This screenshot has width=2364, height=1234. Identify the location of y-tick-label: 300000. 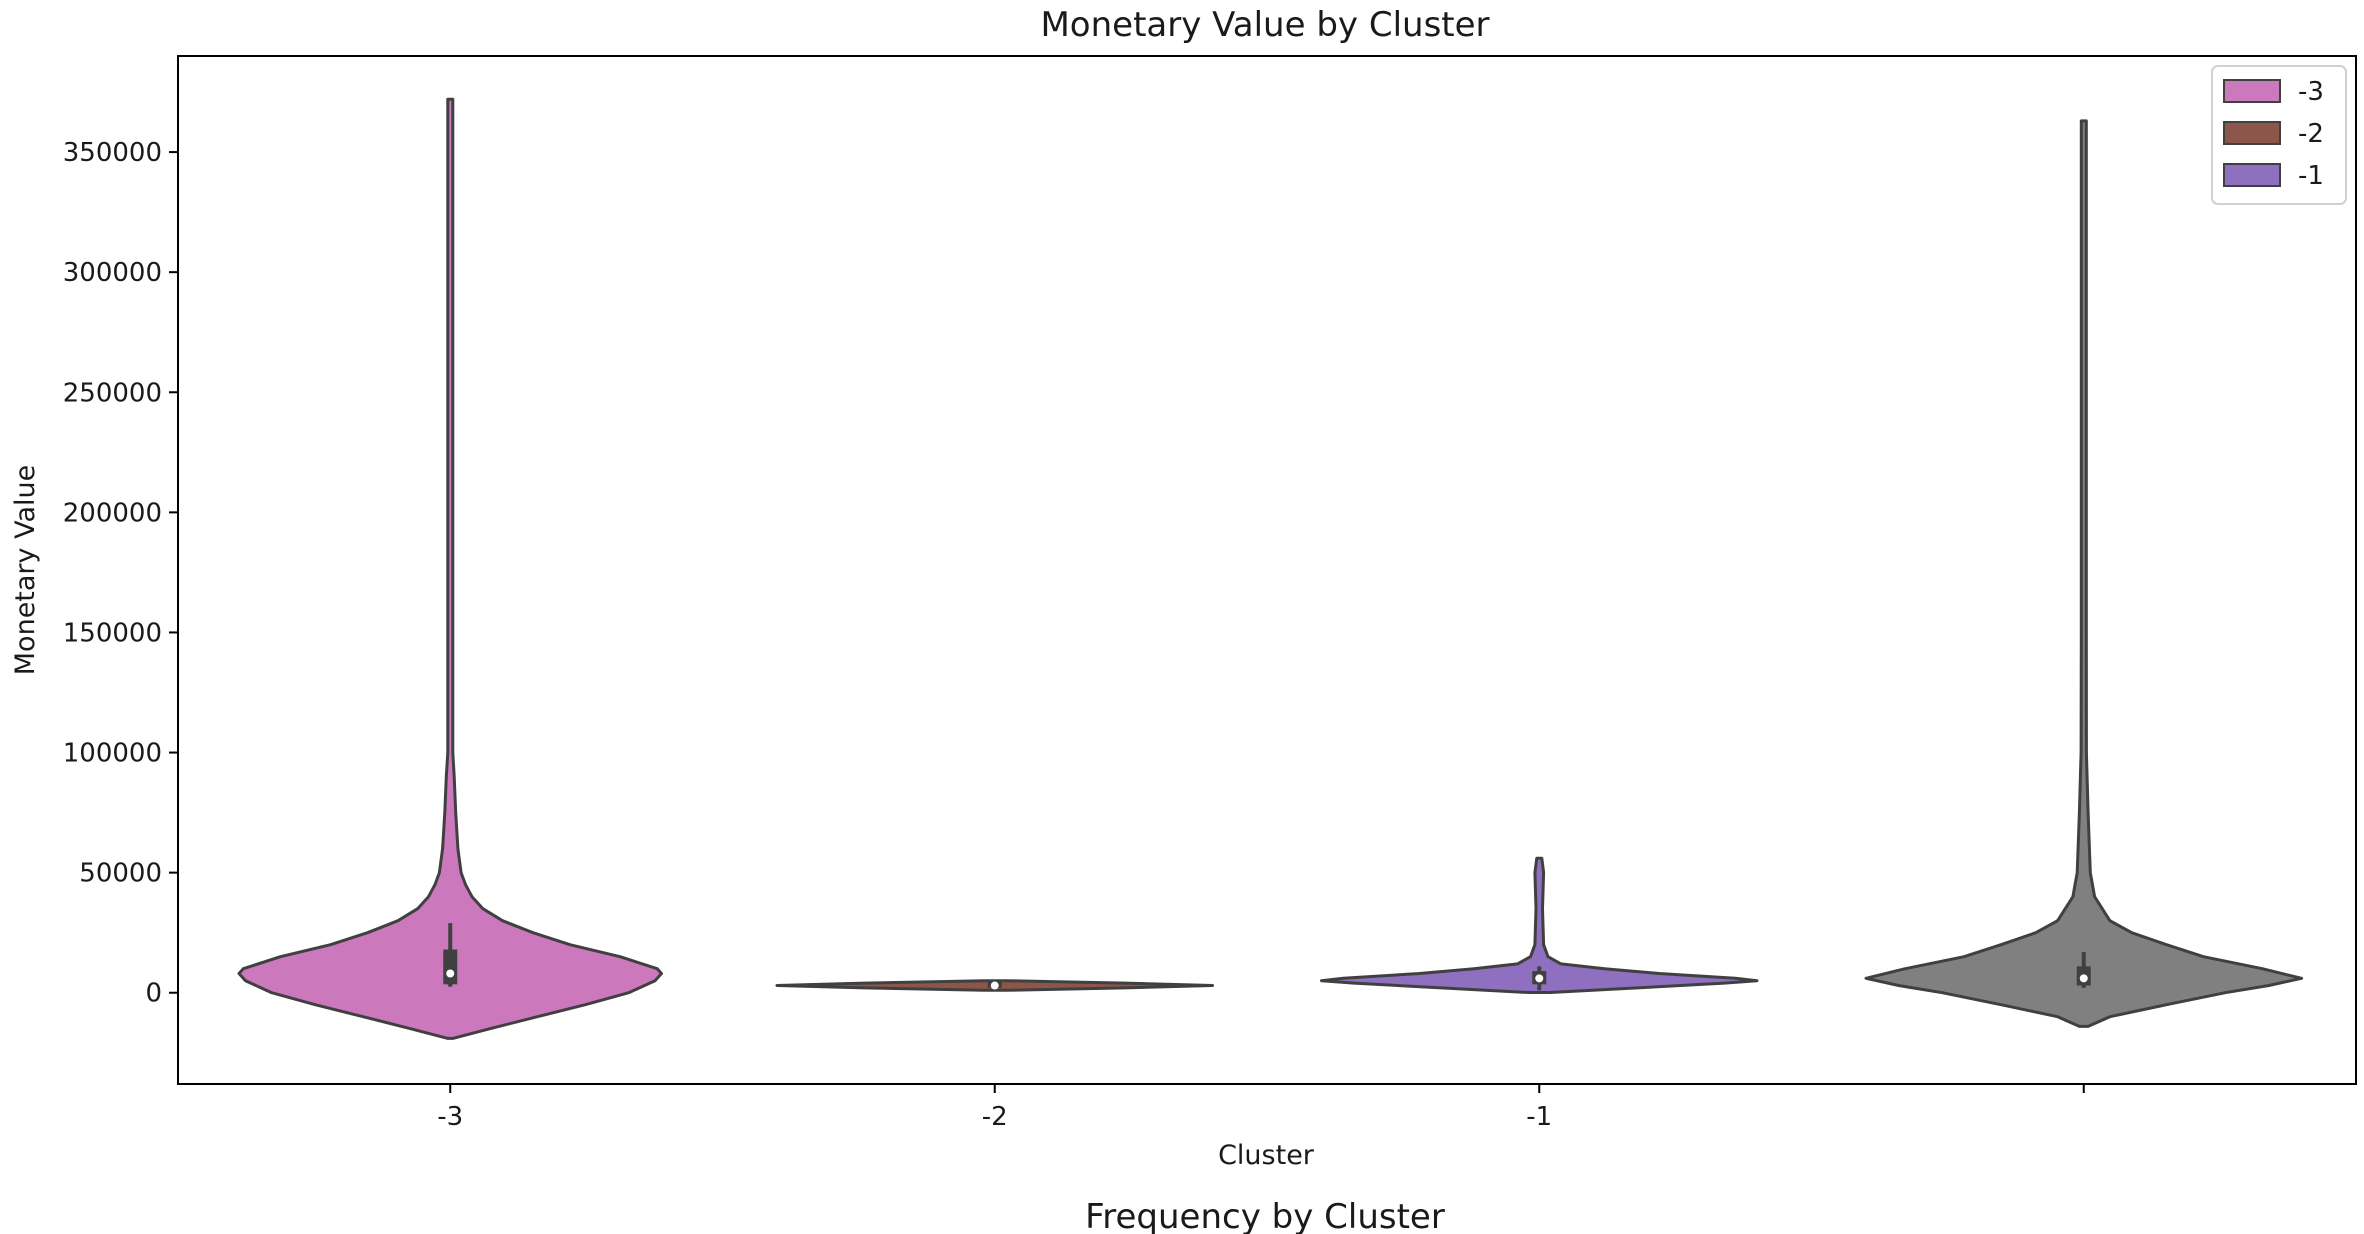
(112, 273).